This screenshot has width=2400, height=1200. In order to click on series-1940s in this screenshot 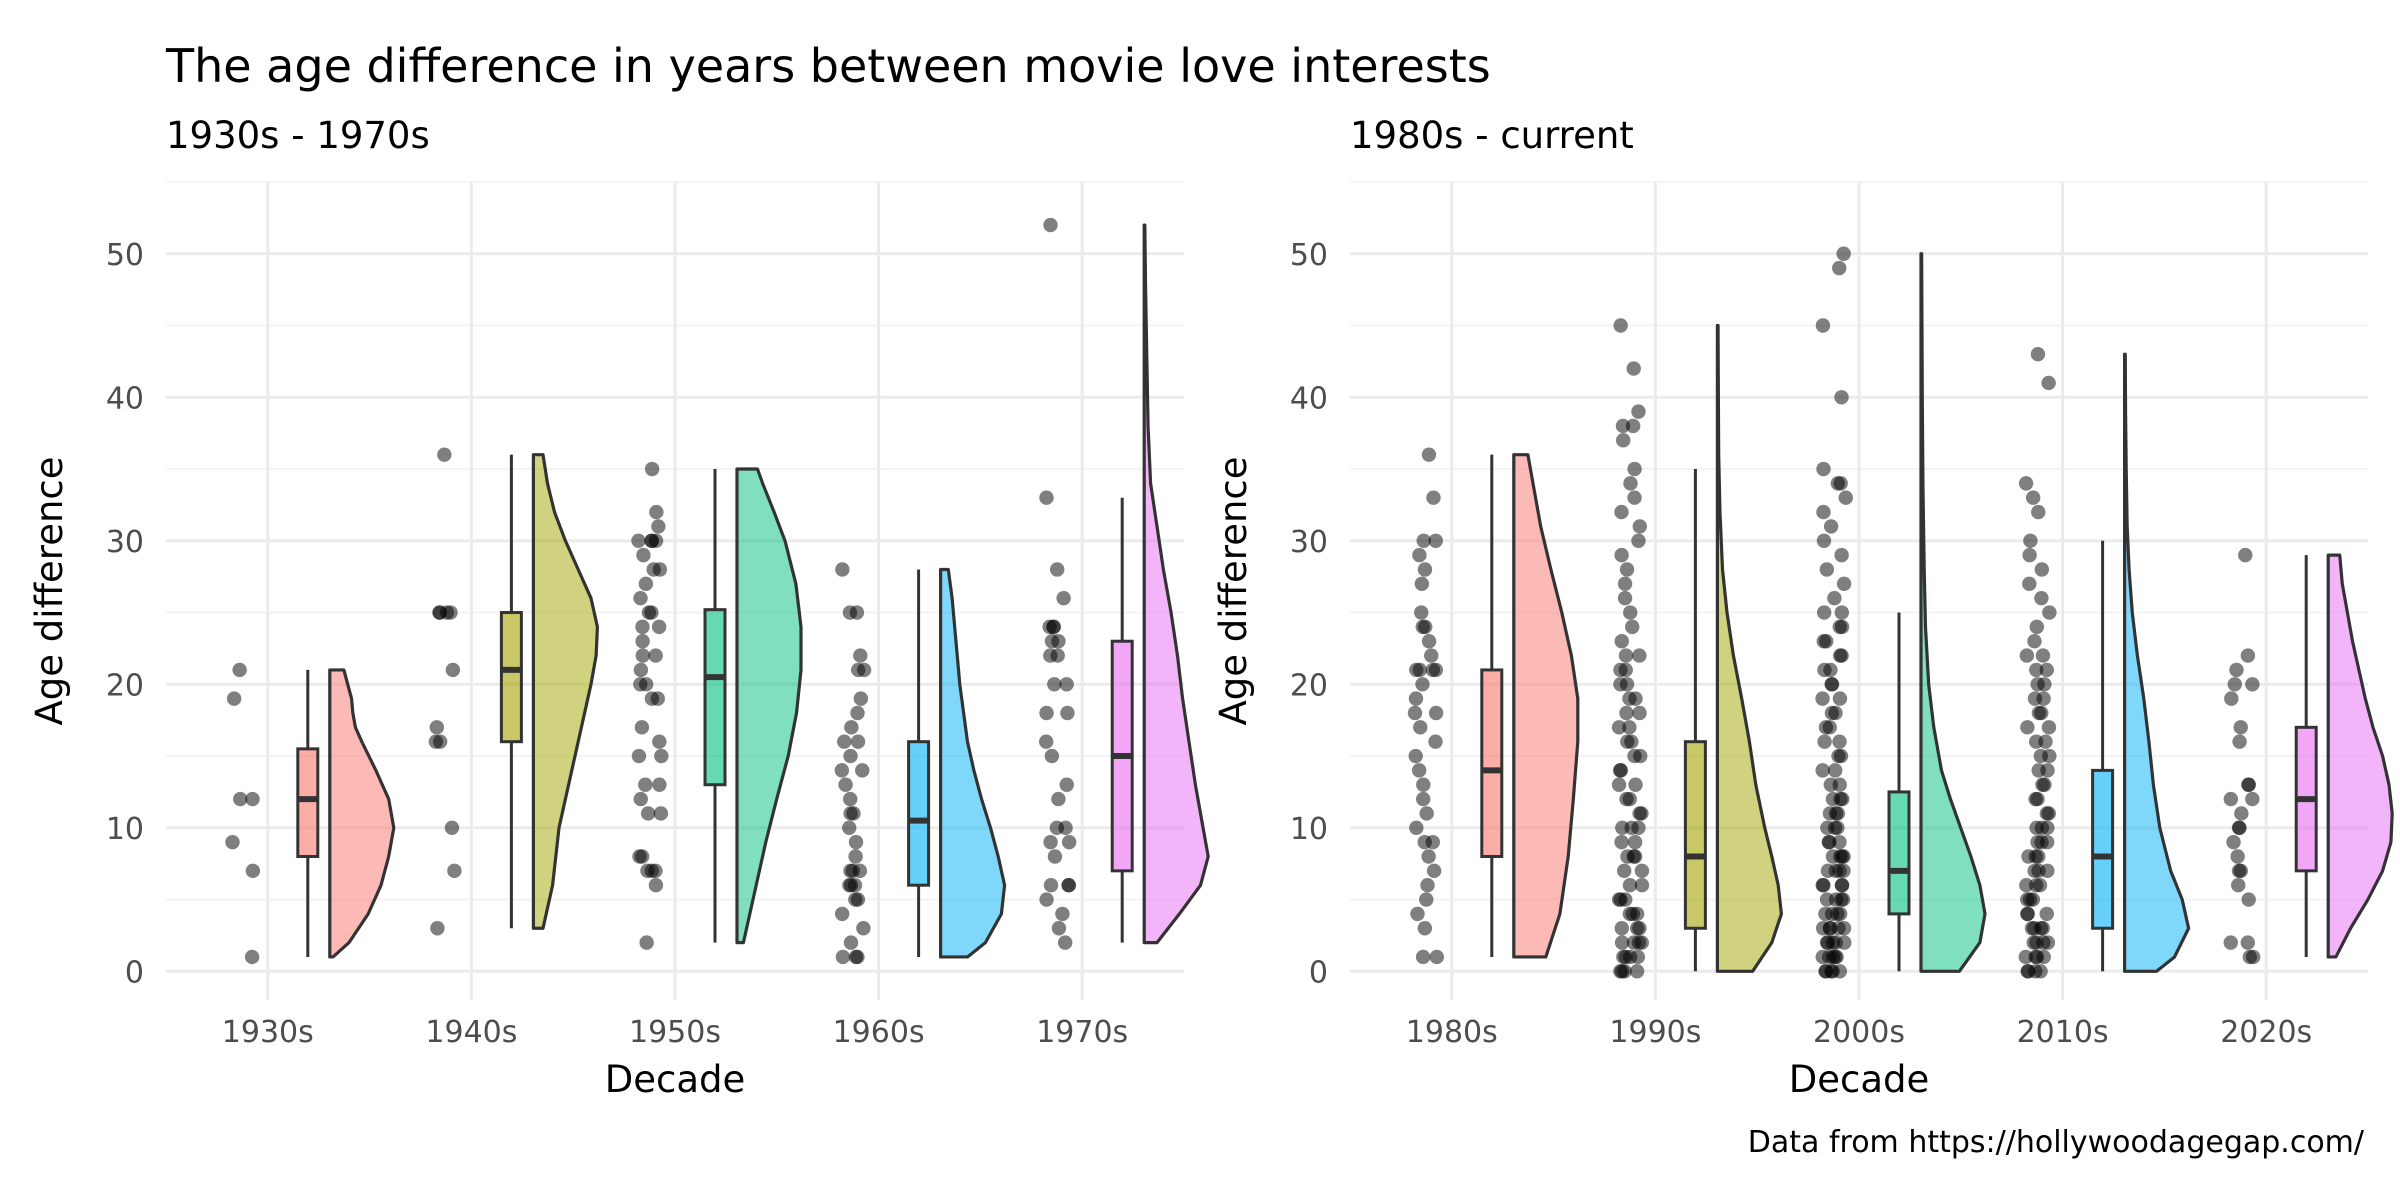, I will do `click(513, 691)`.